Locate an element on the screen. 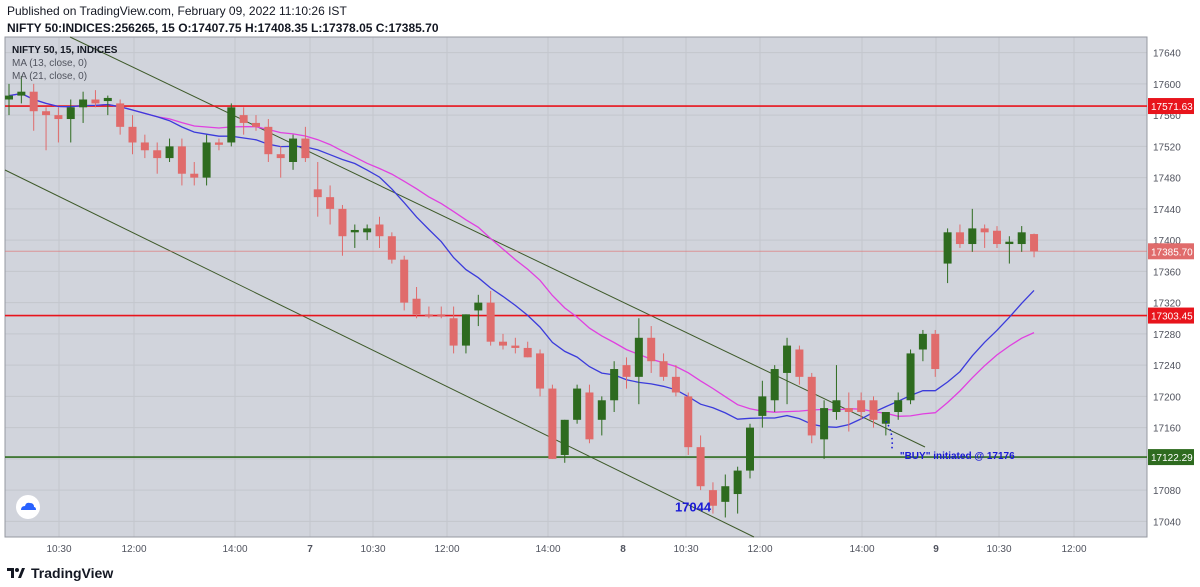  price-level-label: 17303.45 is located at coordinates (1172, 317).